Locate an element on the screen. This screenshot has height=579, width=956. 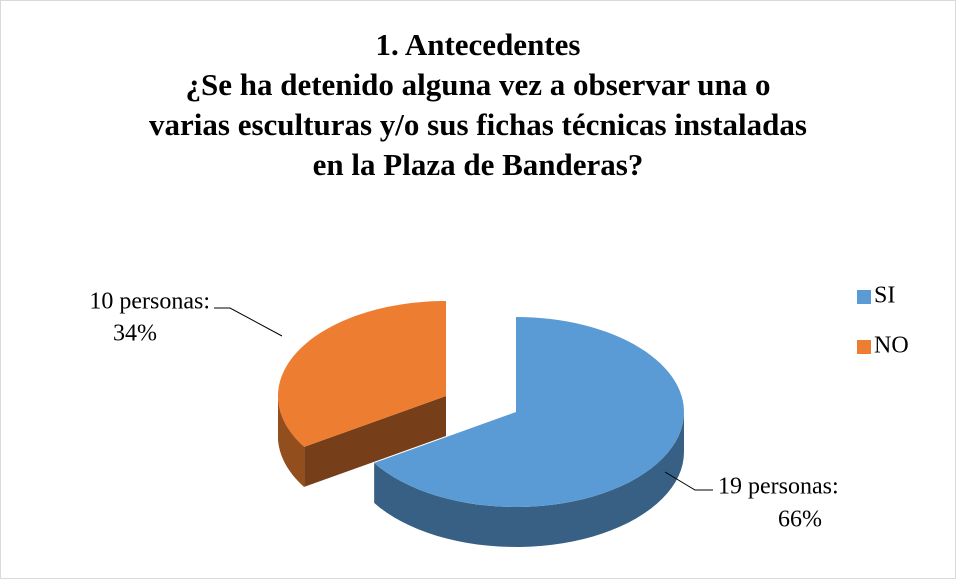
data-label: 19 personas: is located at coordinates (778, 487).